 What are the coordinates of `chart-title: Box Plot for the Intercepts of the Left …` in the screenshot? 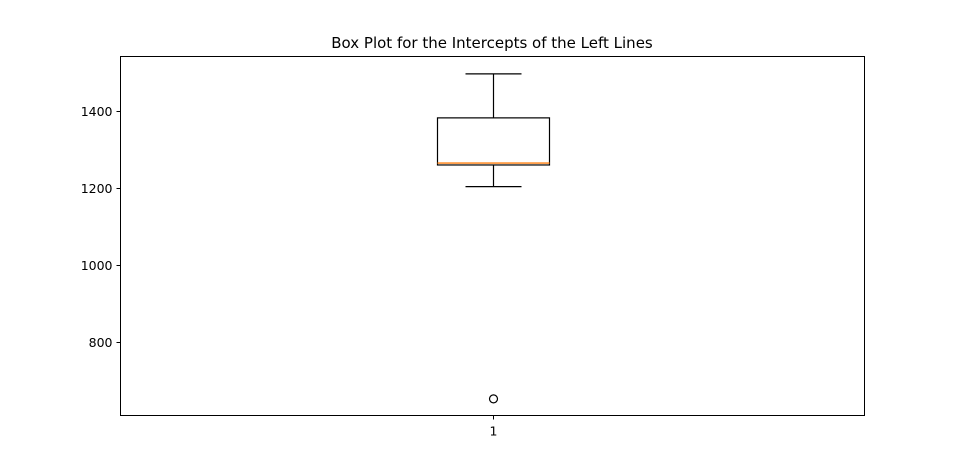 It's located at (492, 43).